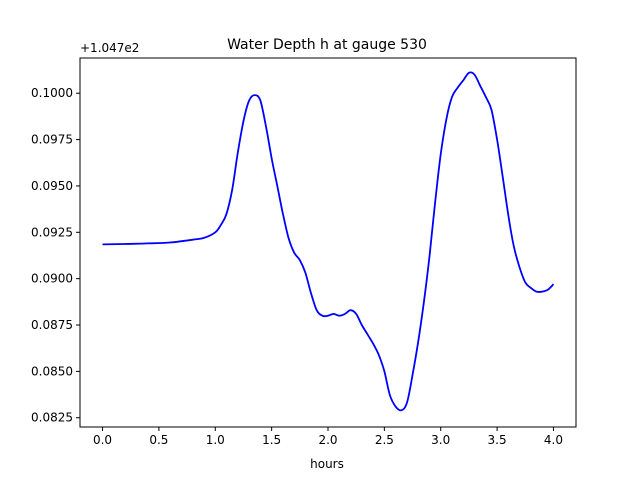 This screenshot has height=480, width=640. I want to click on x-axis-label: hours, so click(327, 464).